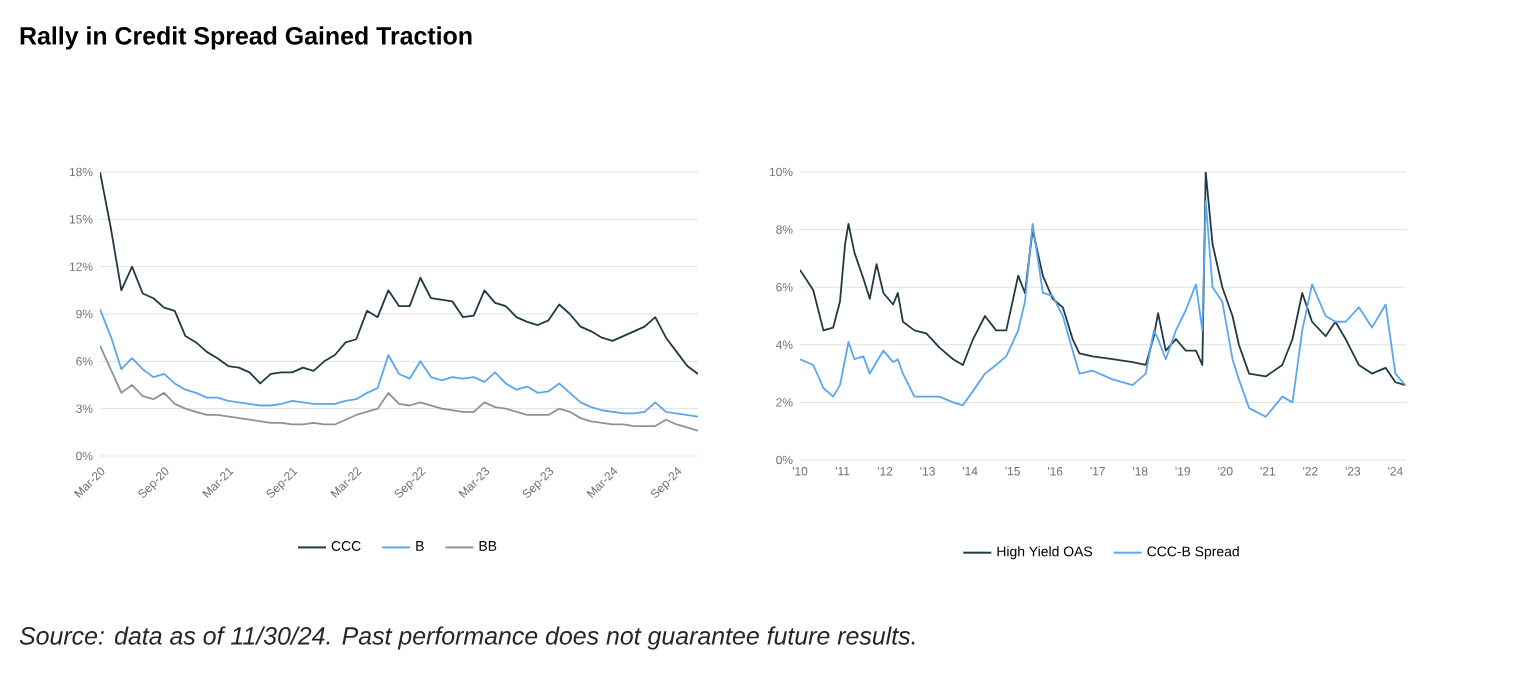 The width and height of the screenshot is (1514, 682). Describe the element at coordinates (246, 38) in the screenshot. I see `chart-title: Rally in Credit Spread Gained Traction` at that location.